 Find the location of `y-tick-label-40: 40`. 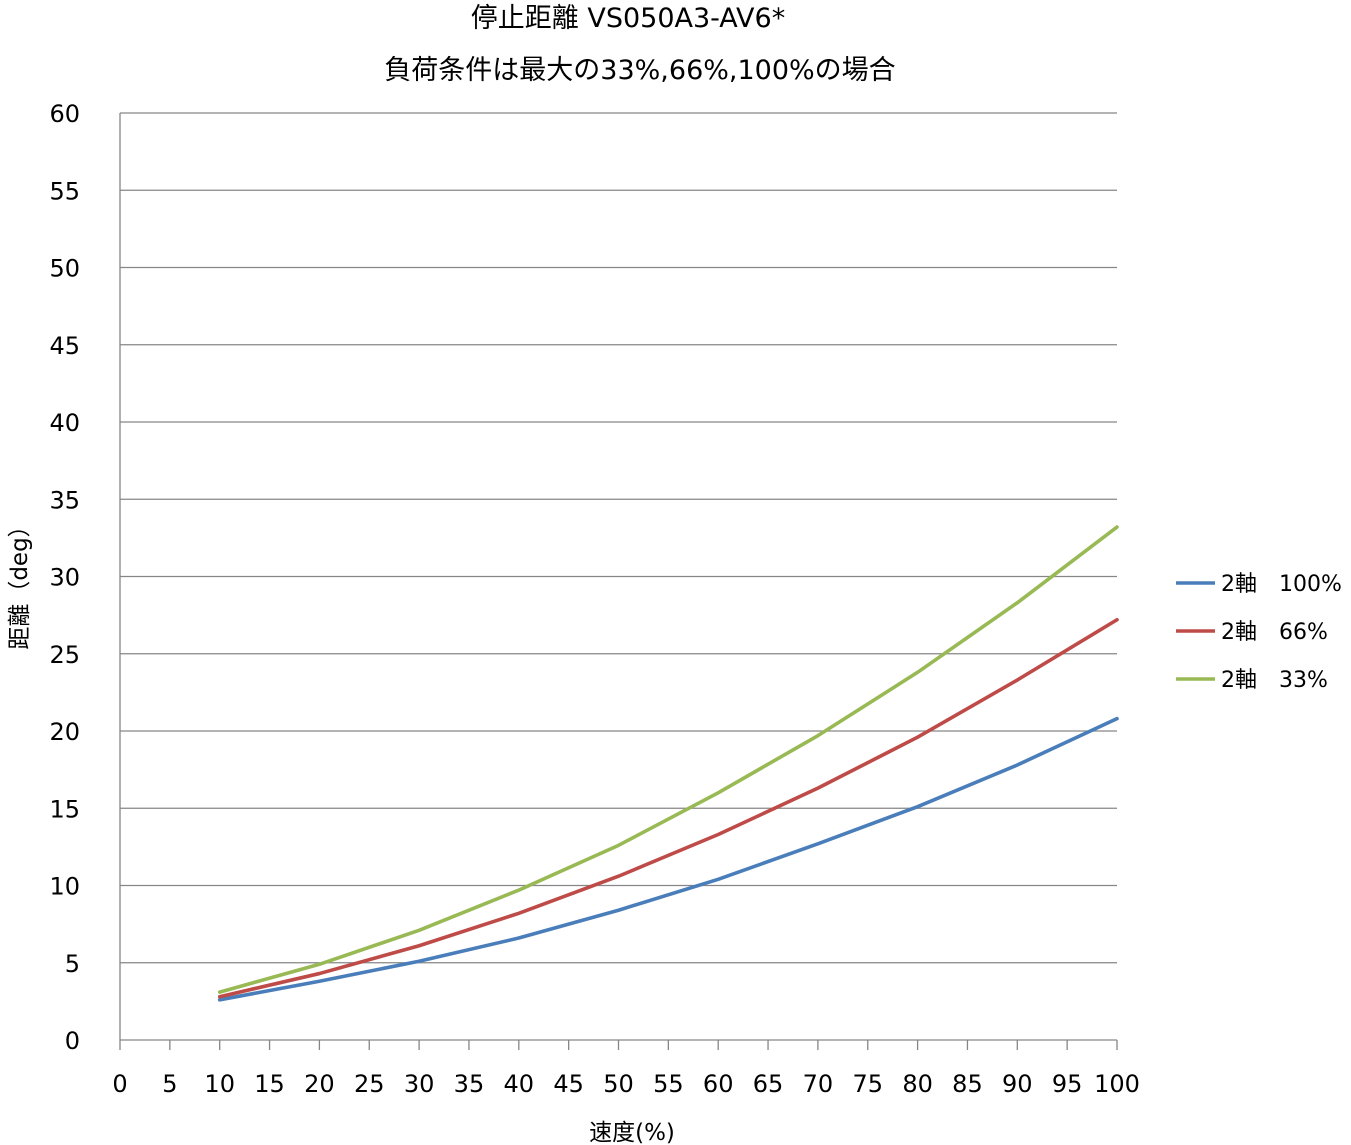

y-tick-label-40: 40 is located at coordinates (64, 423).